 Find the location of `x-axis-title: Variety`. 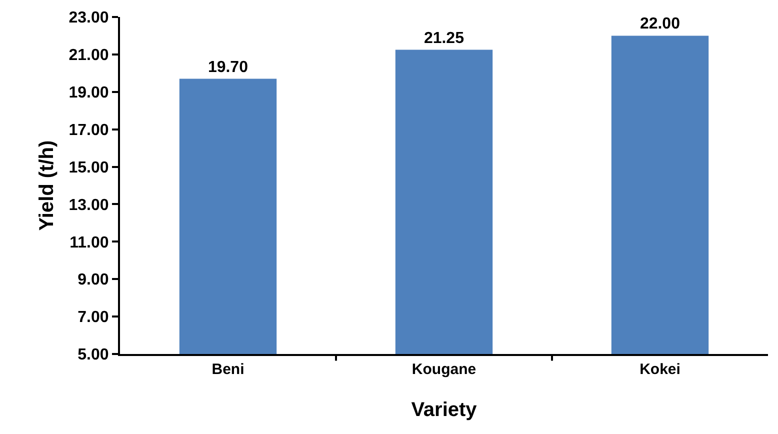

x-axis-title: Variety is located at coordinates (444, 410).